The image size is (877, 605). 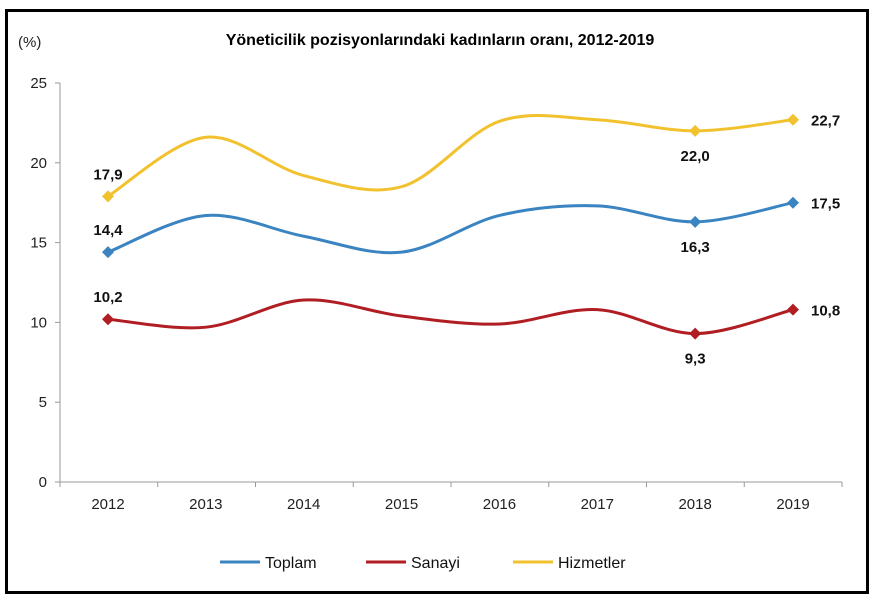 I want to click on data-label-toplam: 16,3, so click(x=695, y=247).